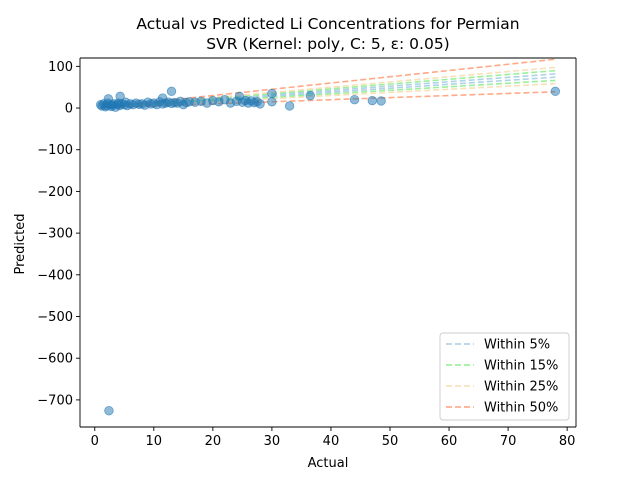 The image size is (640, 480). Describe the element at coordinates (55, 317) in the screenshot. I see `y-tick-label: −500` at that location.